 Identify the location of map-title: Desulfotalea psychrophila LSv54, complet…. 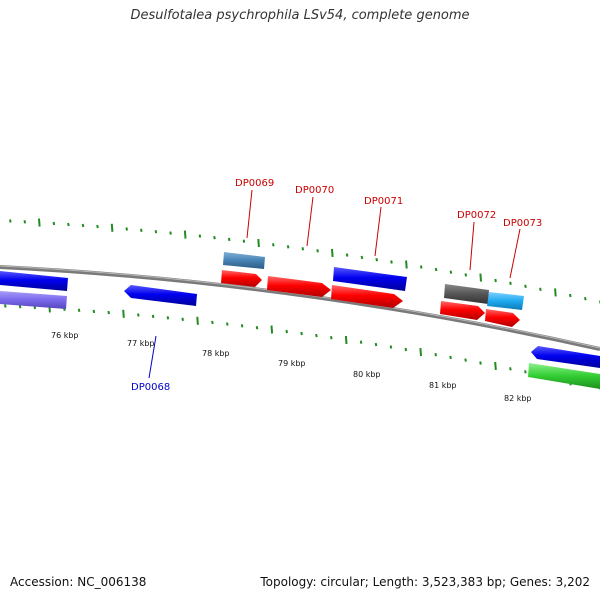
(300, 15).